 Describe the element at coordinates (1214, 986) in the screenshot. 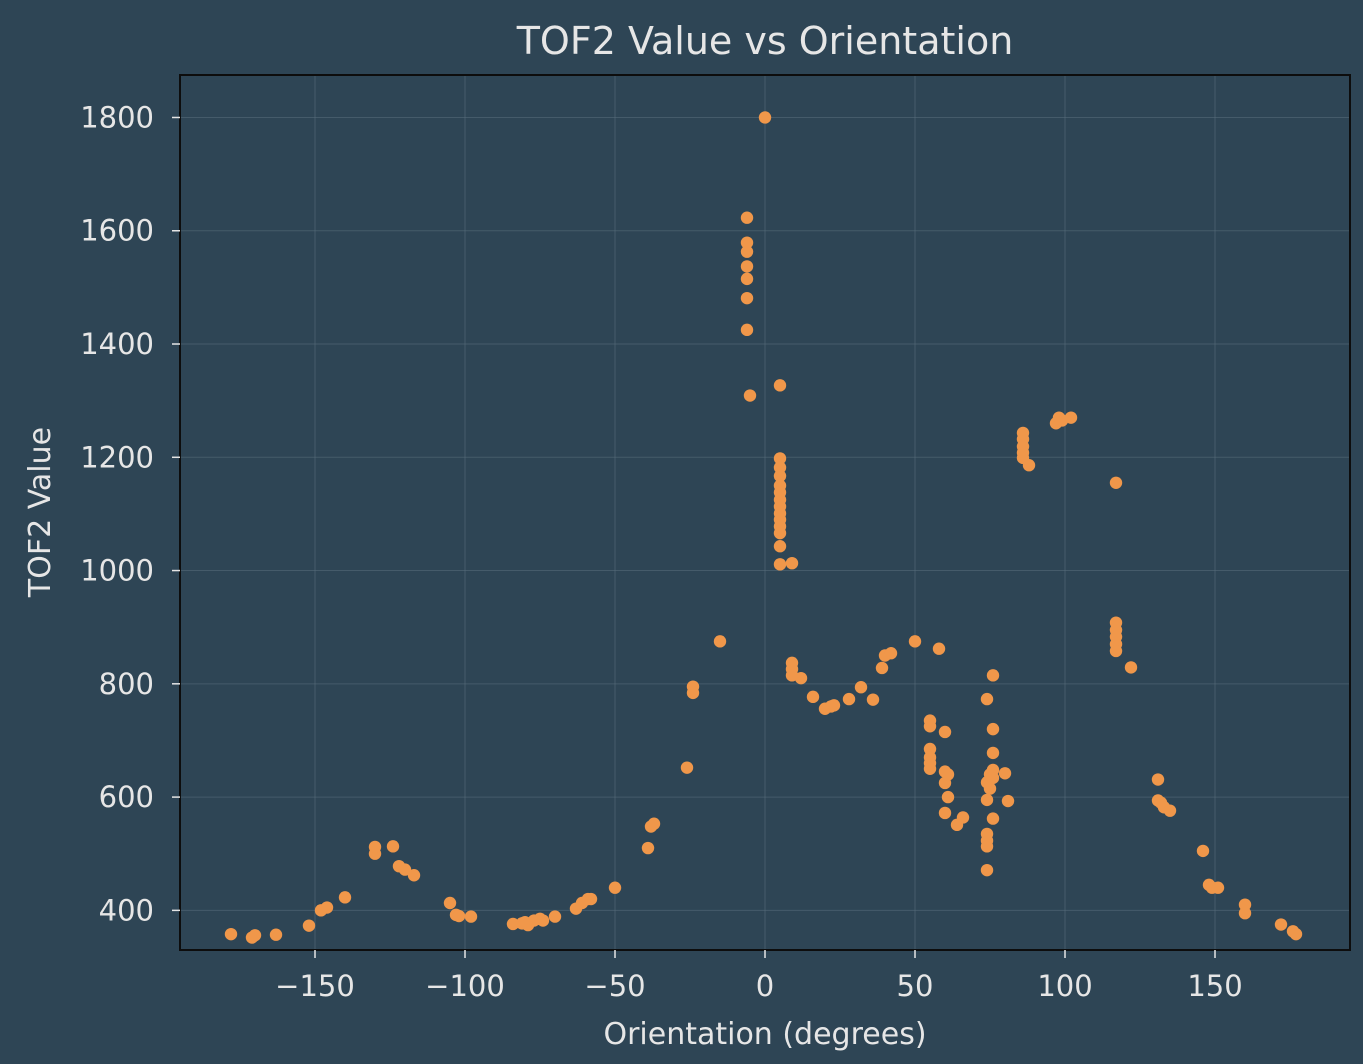

I see `x-tick-label: 150` at that location.